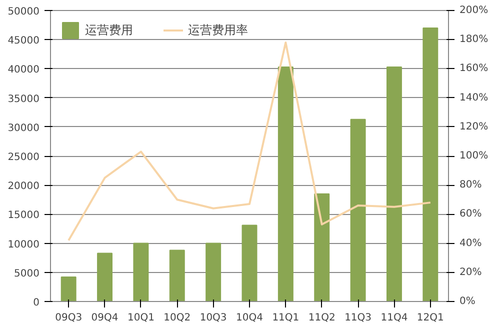 Image resolution: width=496 pixels, height=329 pixels. I want to click on x-tick-label: 10Q4, so click(249, 318).